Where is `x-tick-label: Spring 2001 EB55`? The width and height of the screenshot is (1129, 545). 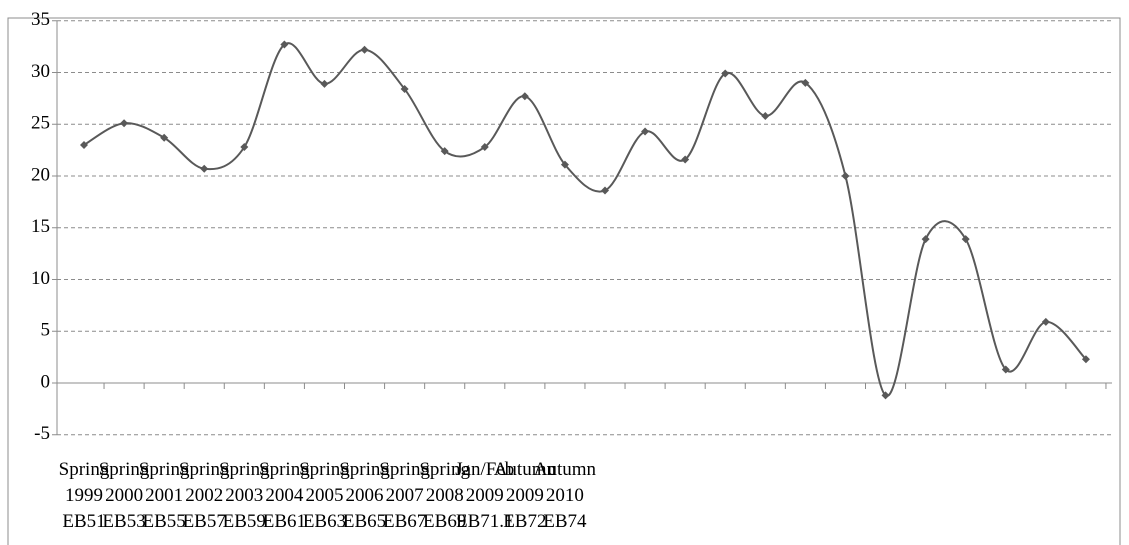 x-tick-label: Spring 2001 EB55 is located at coordinates (164, 495).